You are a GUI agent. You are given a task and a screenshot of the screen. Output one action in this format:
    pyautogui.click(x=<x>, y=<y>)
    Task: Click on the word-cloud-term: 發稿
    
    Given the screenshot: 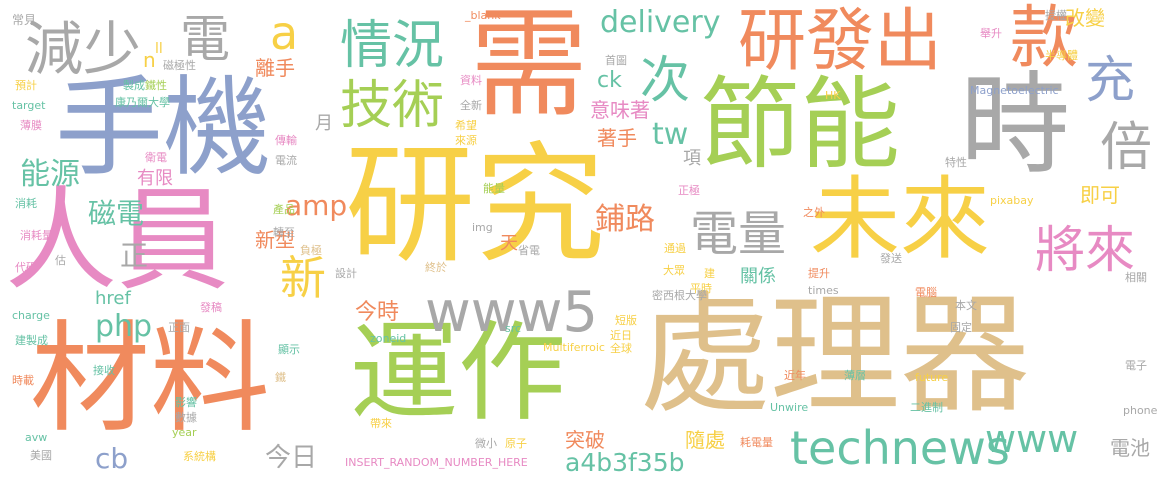 What is the action you would take?
    pyautogui.click(x=211, y=307)
    